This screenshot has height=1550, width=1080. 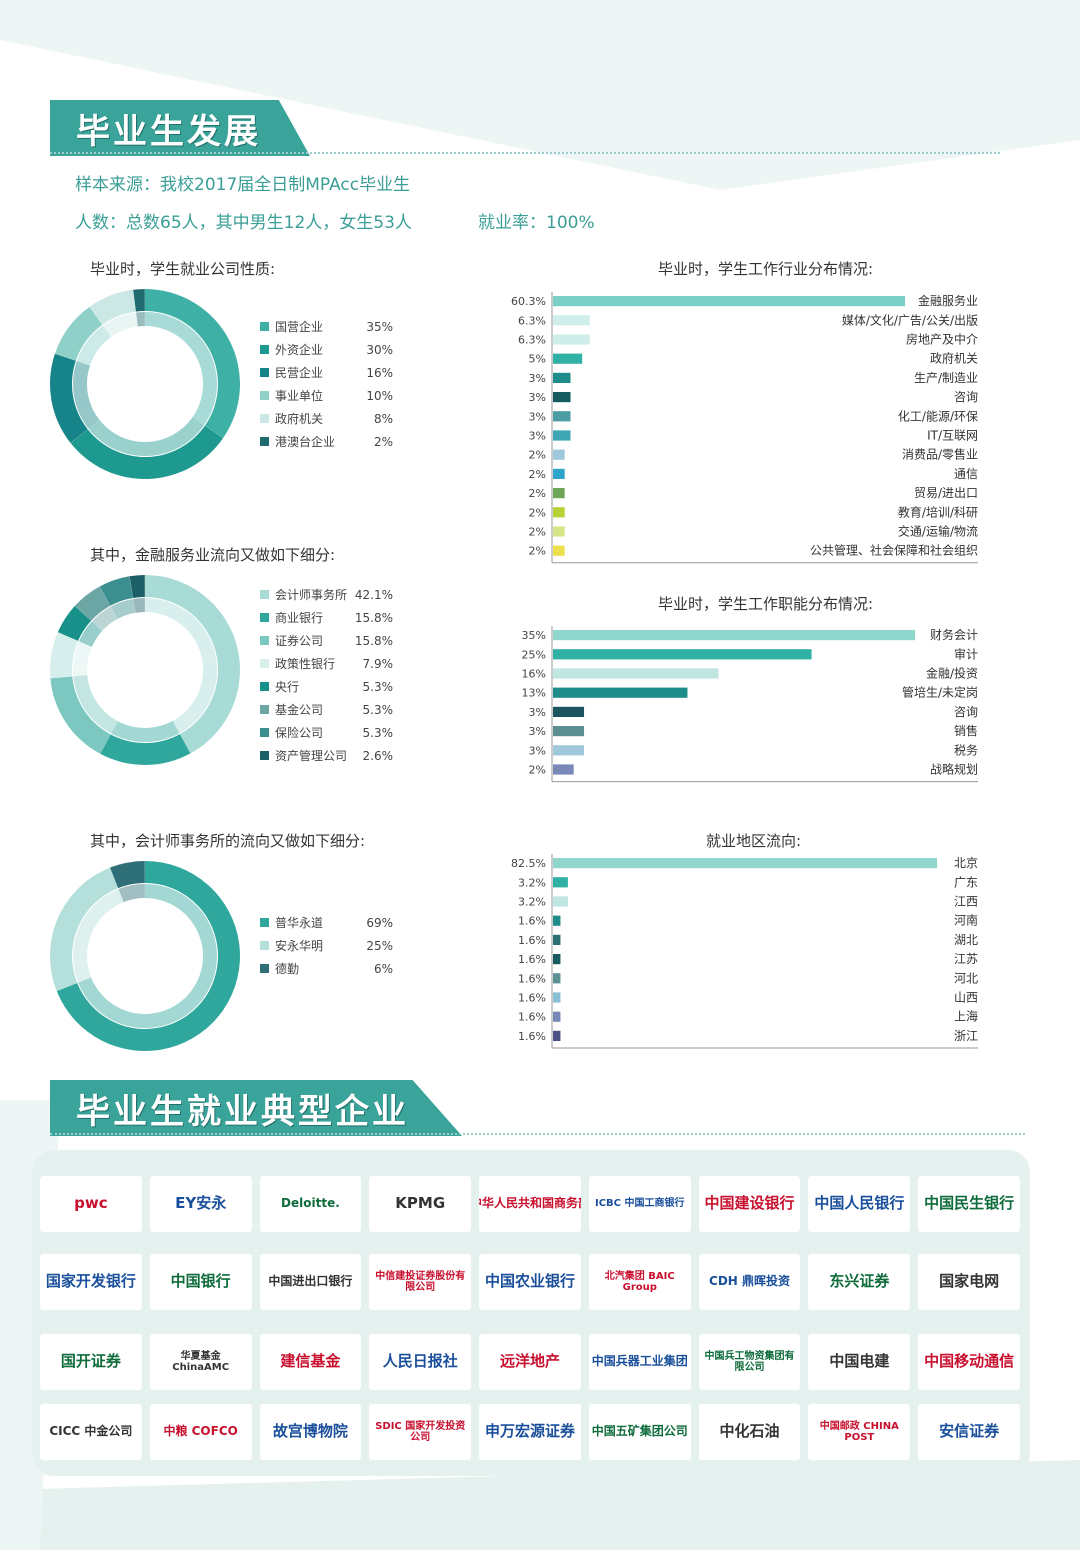 What do you see at coordinates (91, 1204) in the screenshot?
I see `company-logo: pwc` at bounding box center [91, 1204].